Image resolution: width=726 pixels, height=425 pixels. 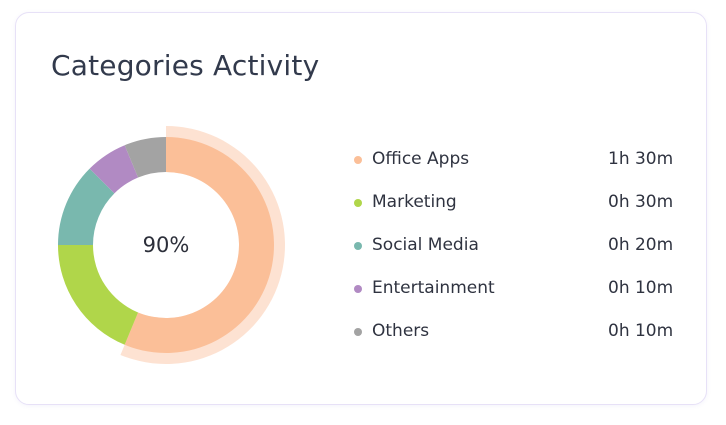 I want to click on card-title: Categories Activity, so click(x=185, y=65).